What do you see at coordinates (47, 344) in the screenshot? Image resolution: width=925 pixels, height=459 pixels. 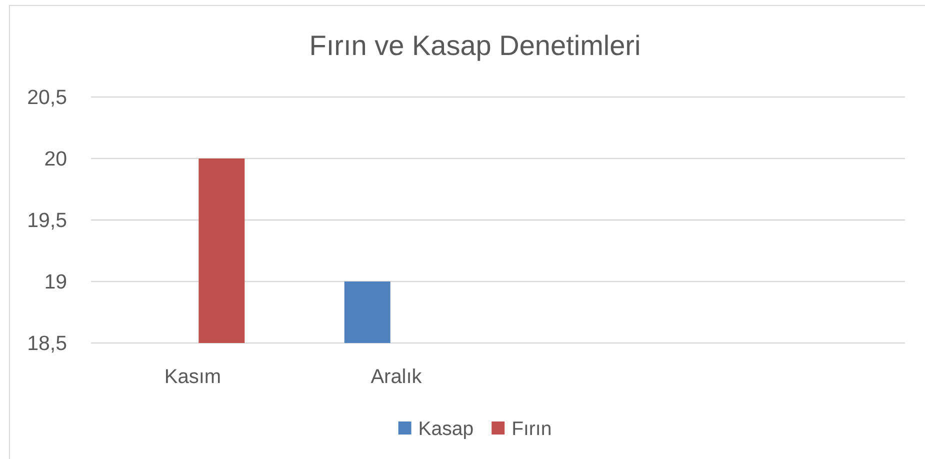 I see `y-tick-label: 18,5` at bounding box center [47, 344].